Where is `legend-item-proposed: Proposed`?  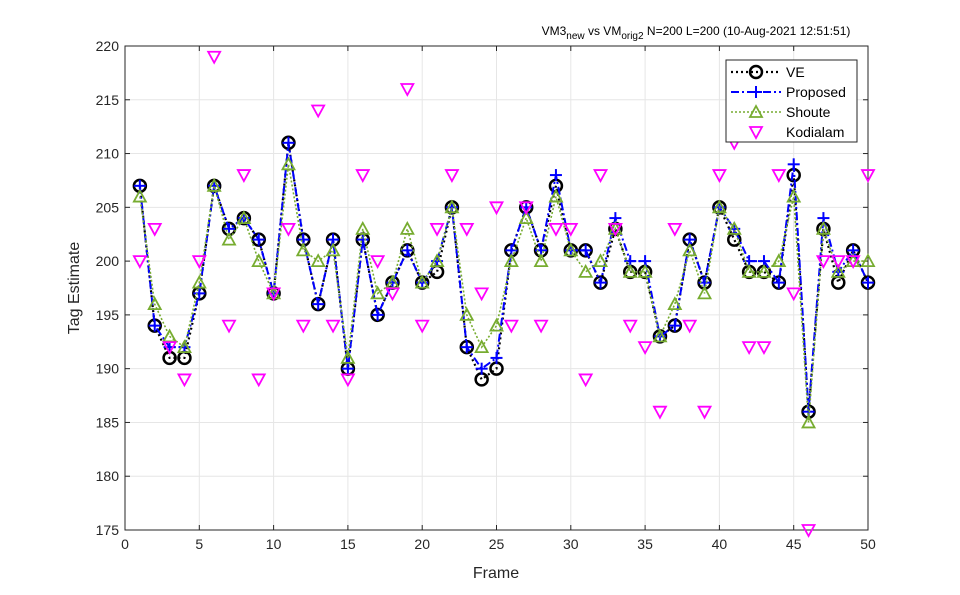
legend-item-proposed: Proposed is located at coordinates (788, 92).